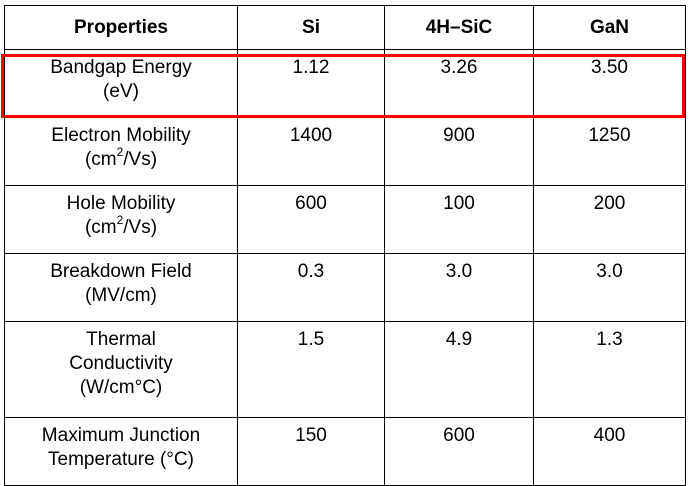 This screenshot has height=486, width=690. What do you see at coordinates (609, 27) in the screenshot?
I see `header-gan: GaN` at bounding box center [609, 27].